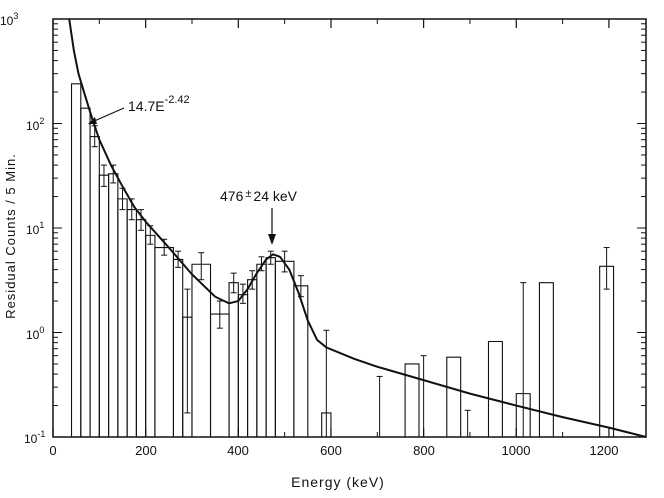  What do you see at coordinates (238, 450) in the screenshot?
I see `x-tick-label: 400` at bounding box center [238, 450].